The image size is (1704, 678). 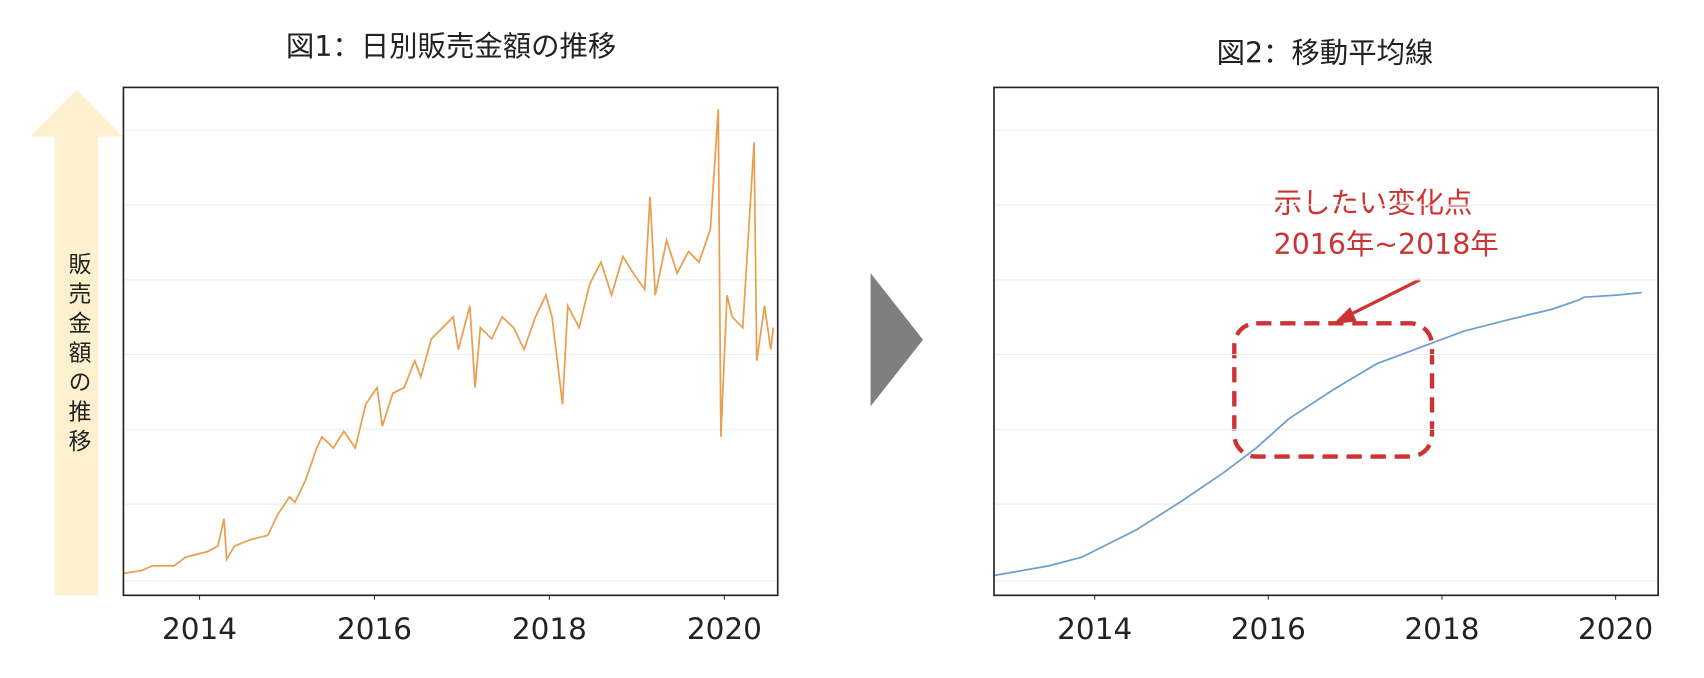 I want to click on annotation-arrow, so click(x=1382, y=298).